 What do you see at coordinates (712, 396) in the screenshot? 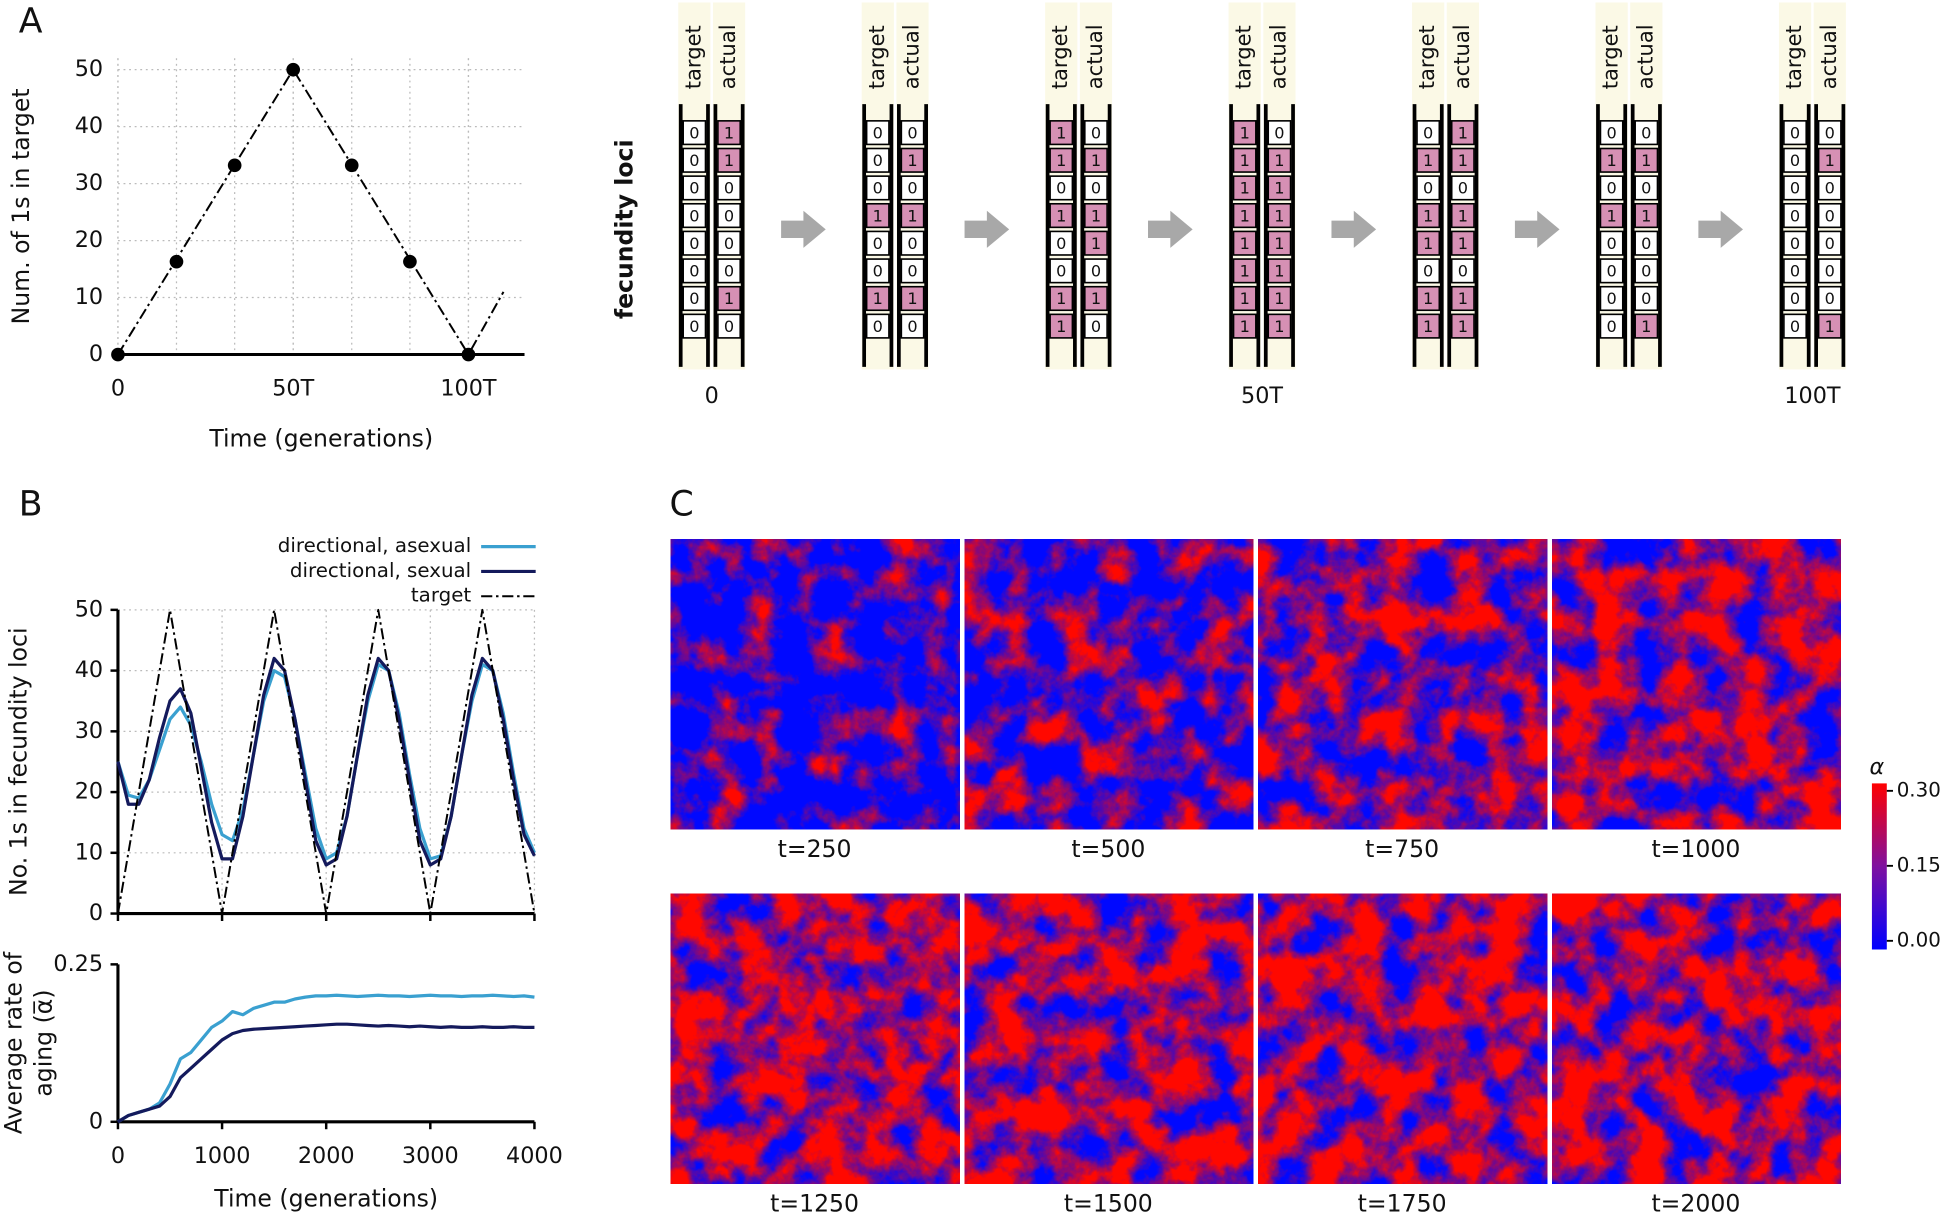
I see `stage-label: 0` at bounding box center [712, 396].